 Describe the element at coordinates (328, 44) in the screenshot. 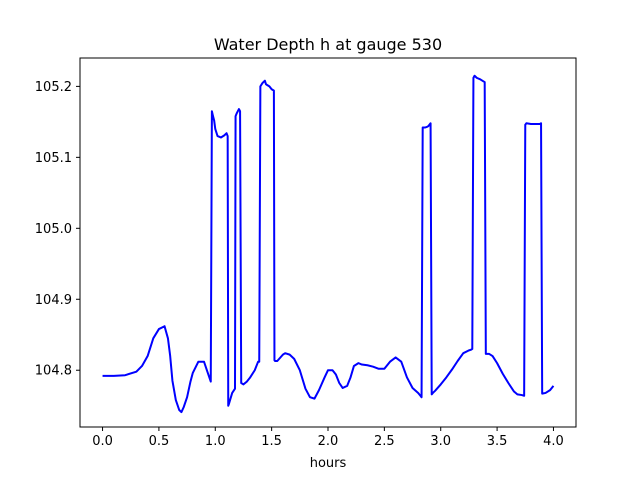

I see `chart-title: Water Depth h at gauge 530` at that location.